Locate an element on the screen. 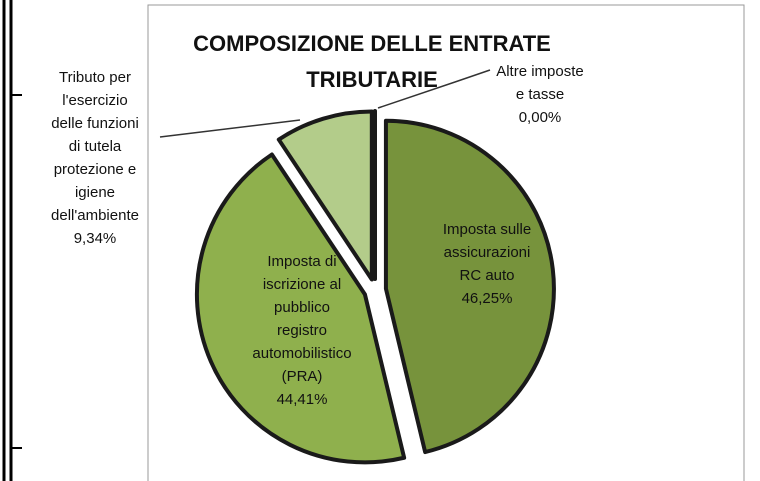 The width and height of the screenshot is (760, 481). value-label: 44,41% is located at coordinates (302, 399).